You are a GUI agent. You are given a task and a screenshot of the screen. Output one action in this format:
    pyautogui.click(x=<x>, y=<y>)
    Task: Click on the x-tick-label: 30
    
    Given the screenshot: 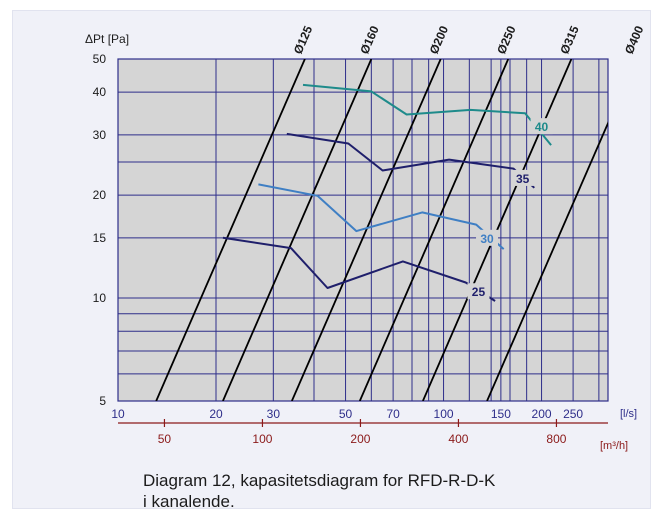 What is the action you would take?
    pyautogui.click(x=274, y=414)
    